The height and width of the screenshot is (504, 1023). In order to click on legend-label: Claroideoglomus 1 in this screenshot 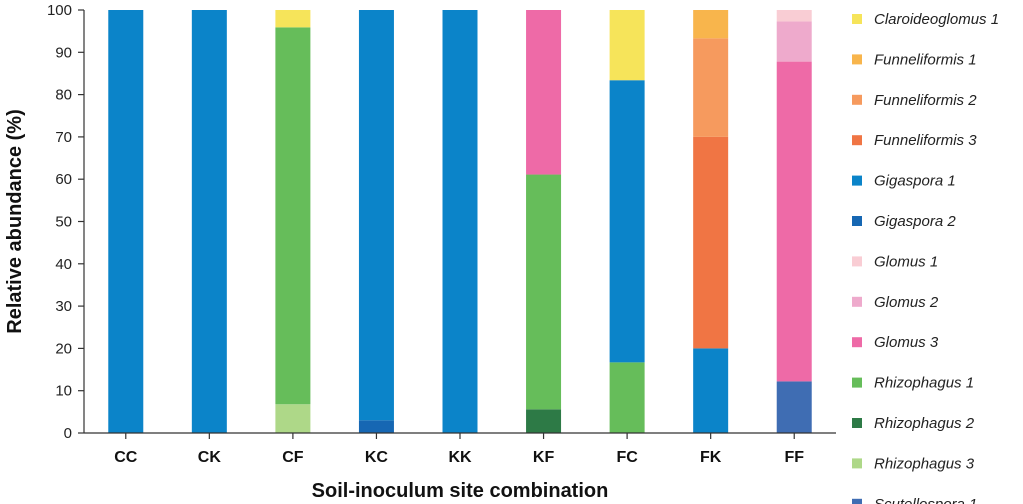, I will do `click(936, 19)`.